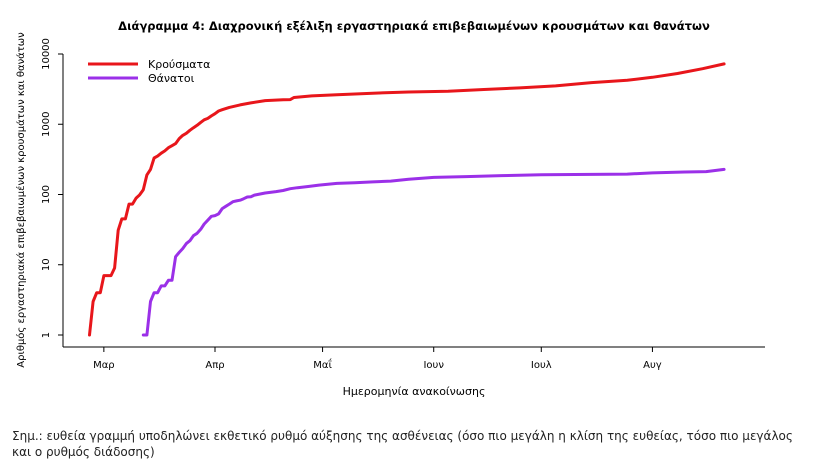 This screenshot has width=826, height=473. Describe the element at coordinates (322, 364) in the screenshot. I see `x-tick-label: Μαΐ` at that location.